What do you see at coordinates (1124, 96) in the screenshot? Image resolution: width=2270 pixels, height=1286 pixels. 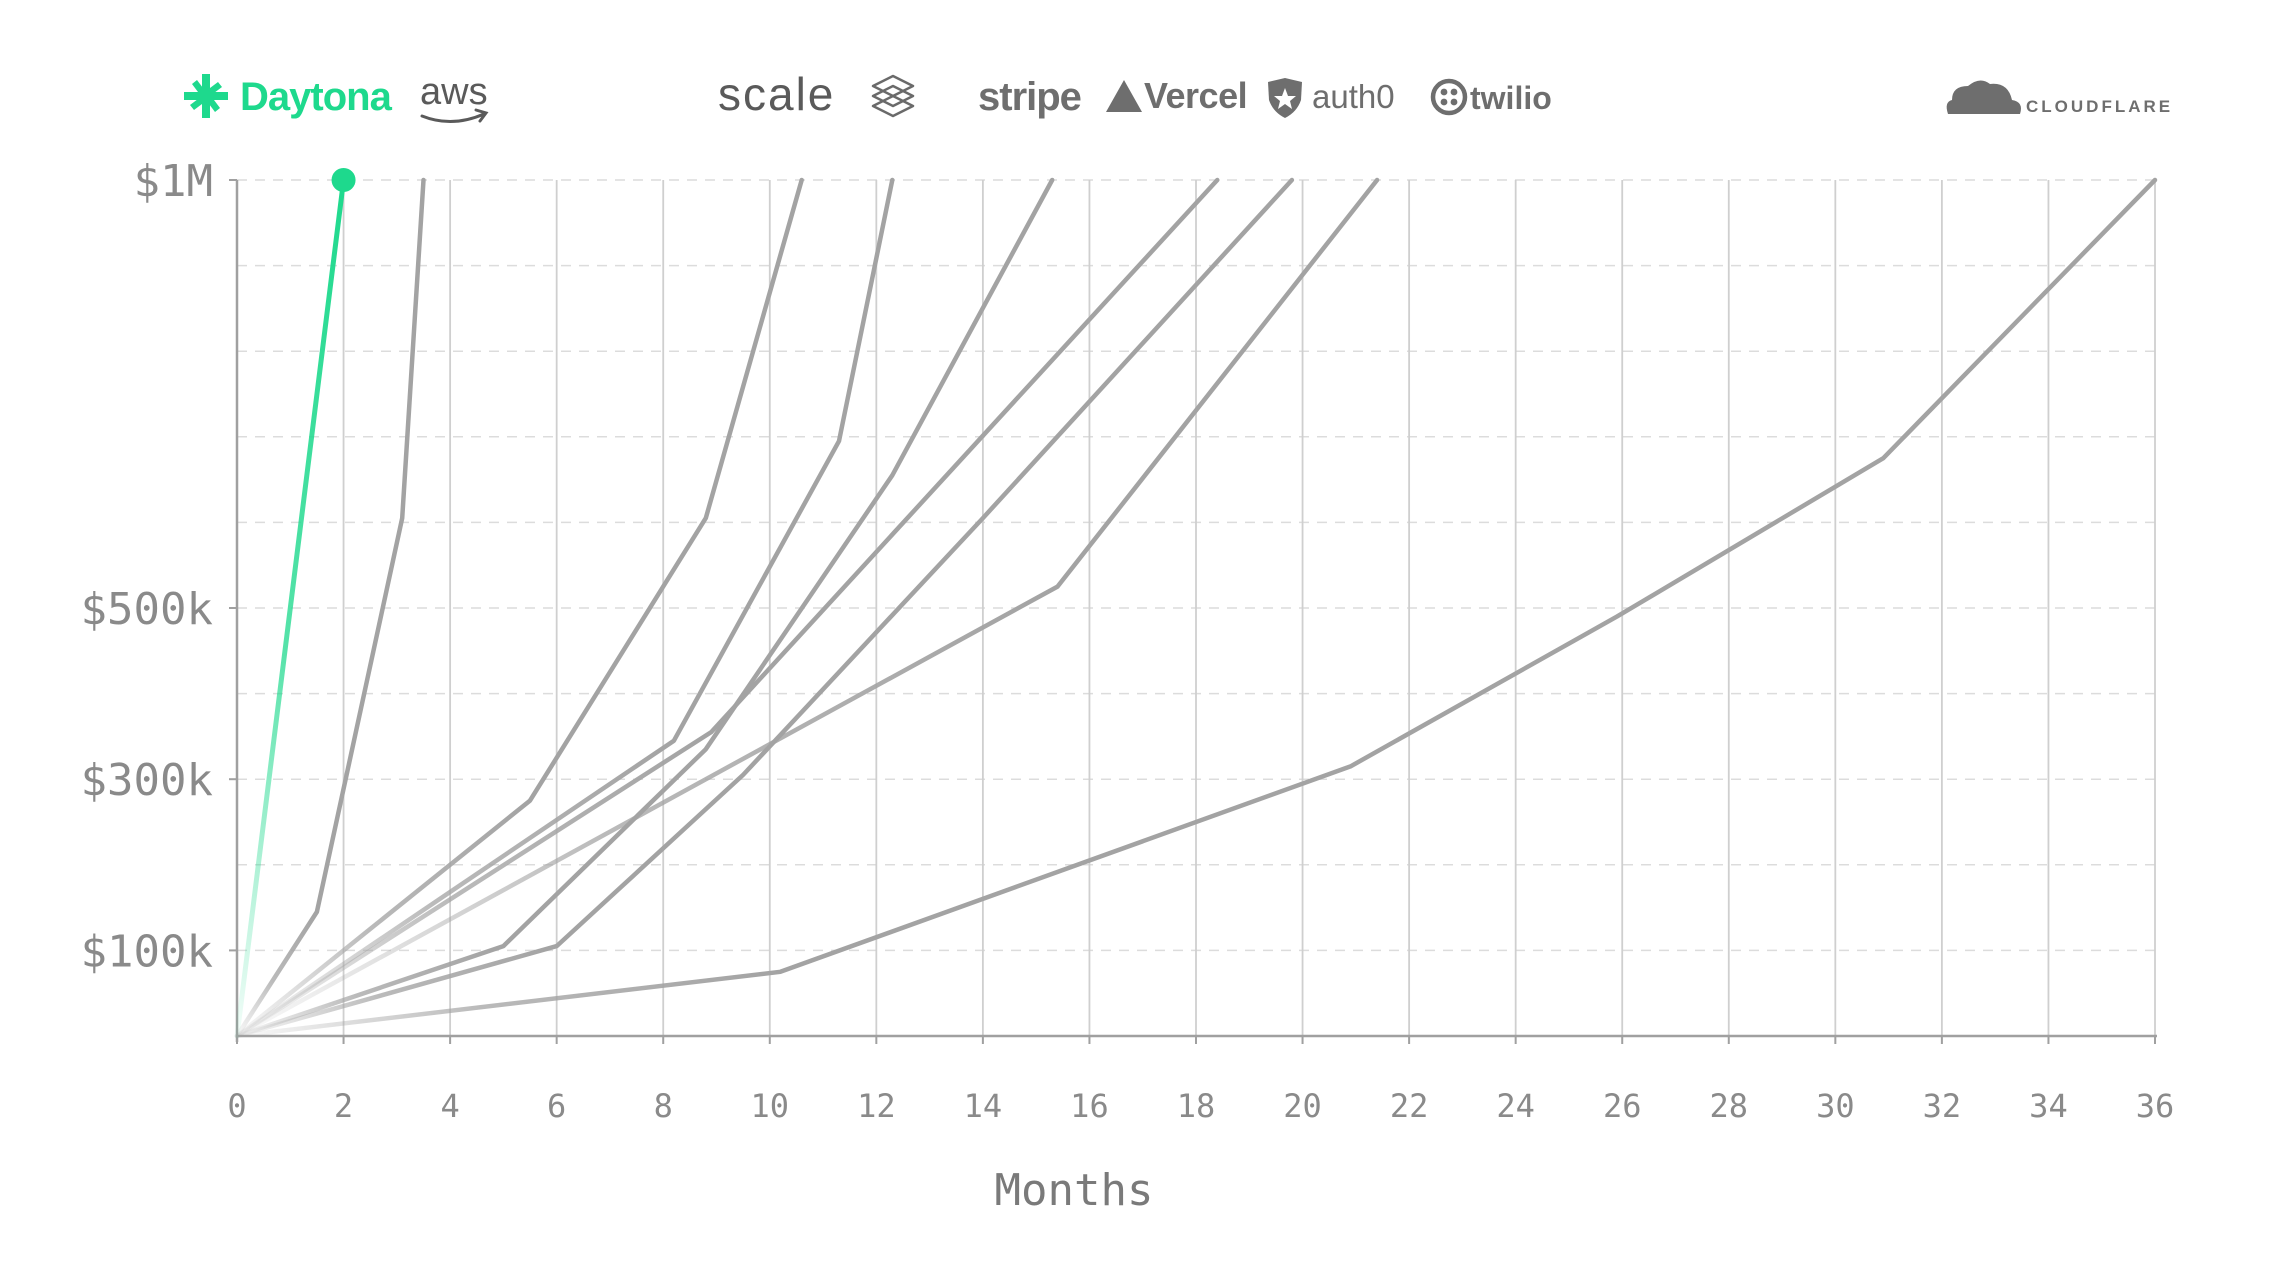 I see `vercel-triangle-icon` at bounding box center [1124, 96].